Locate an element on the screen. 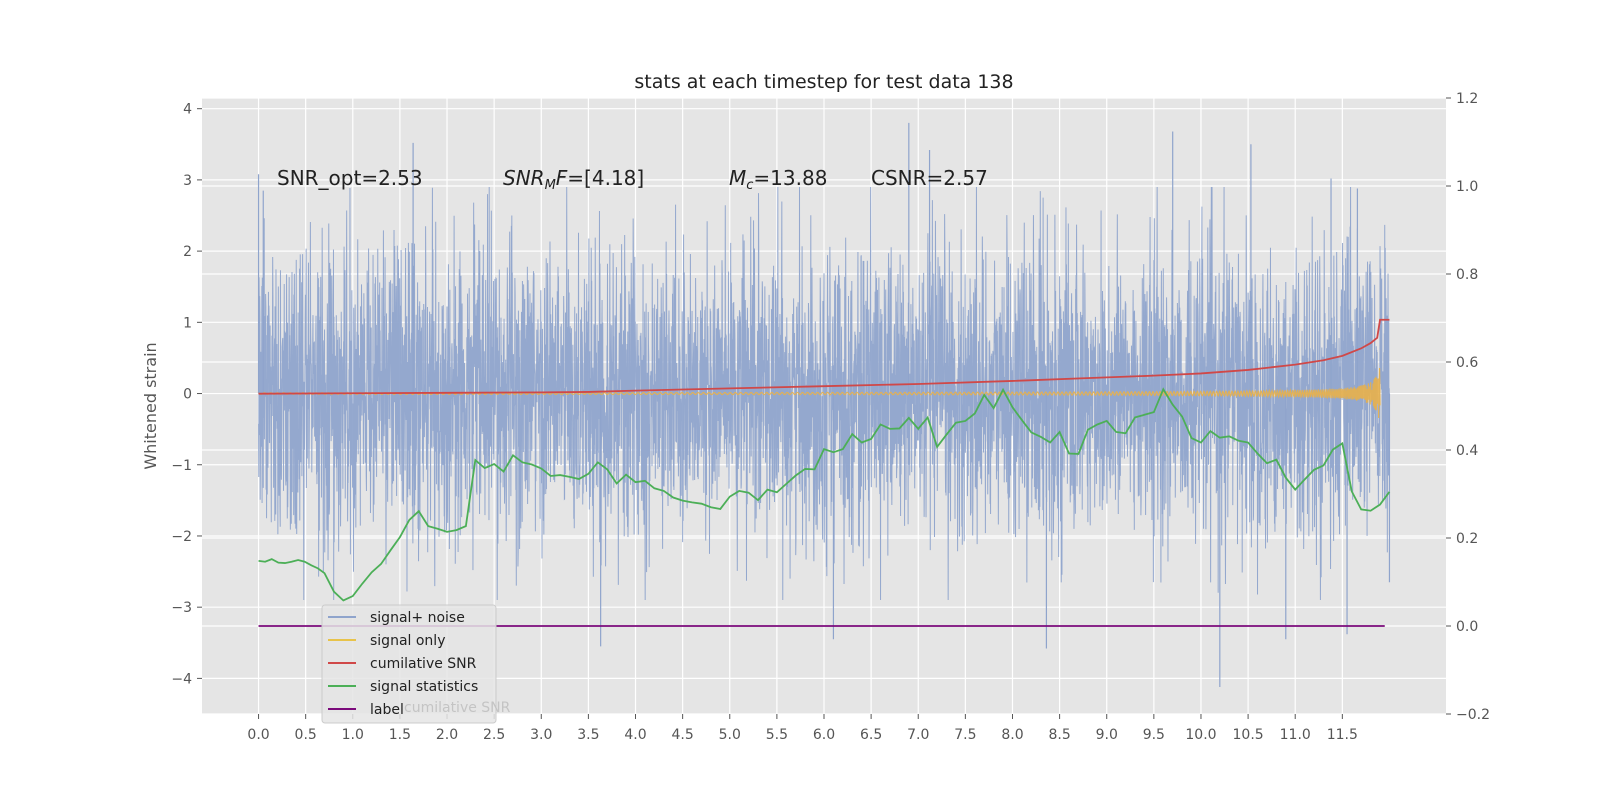 The image size is (1600, 800). x-tick-label: 6.0 is located at coordinates (824, 735).